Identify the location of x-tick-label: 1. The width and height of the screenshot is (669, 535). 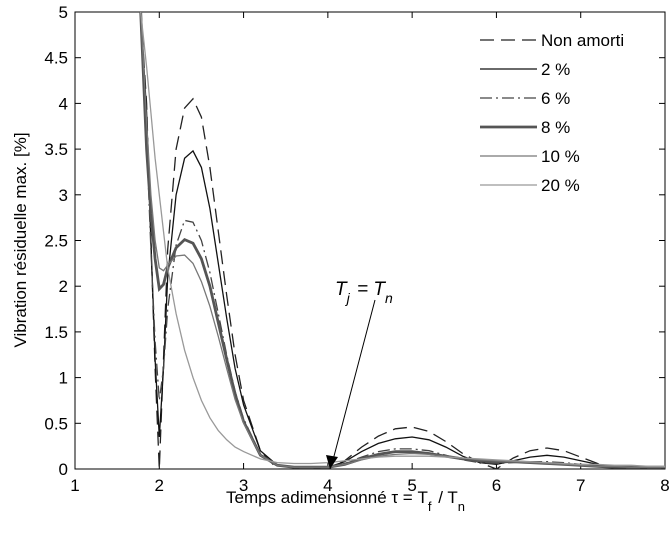
(74, 485).